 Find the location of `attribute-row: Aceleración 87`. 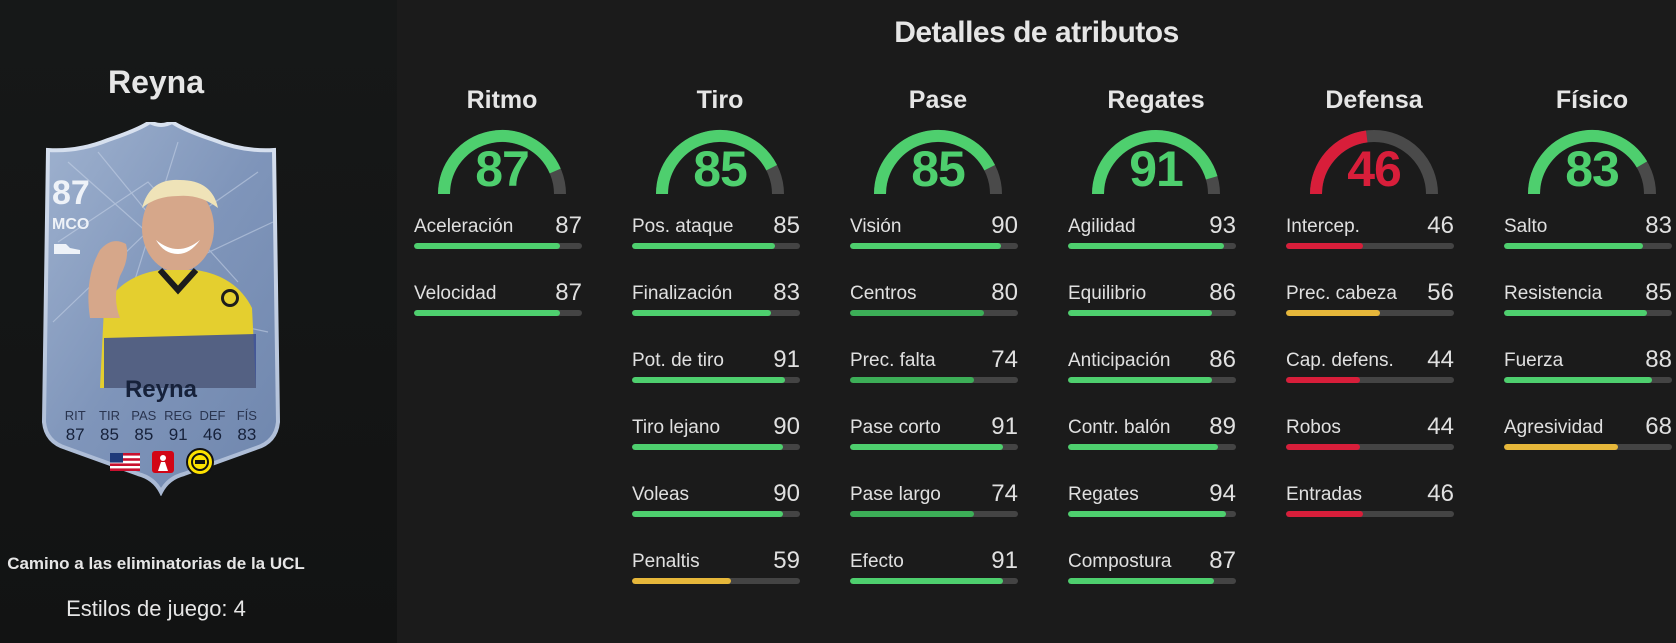

attribute-row: Aceleración 87 is located at coordinates (498, 247).